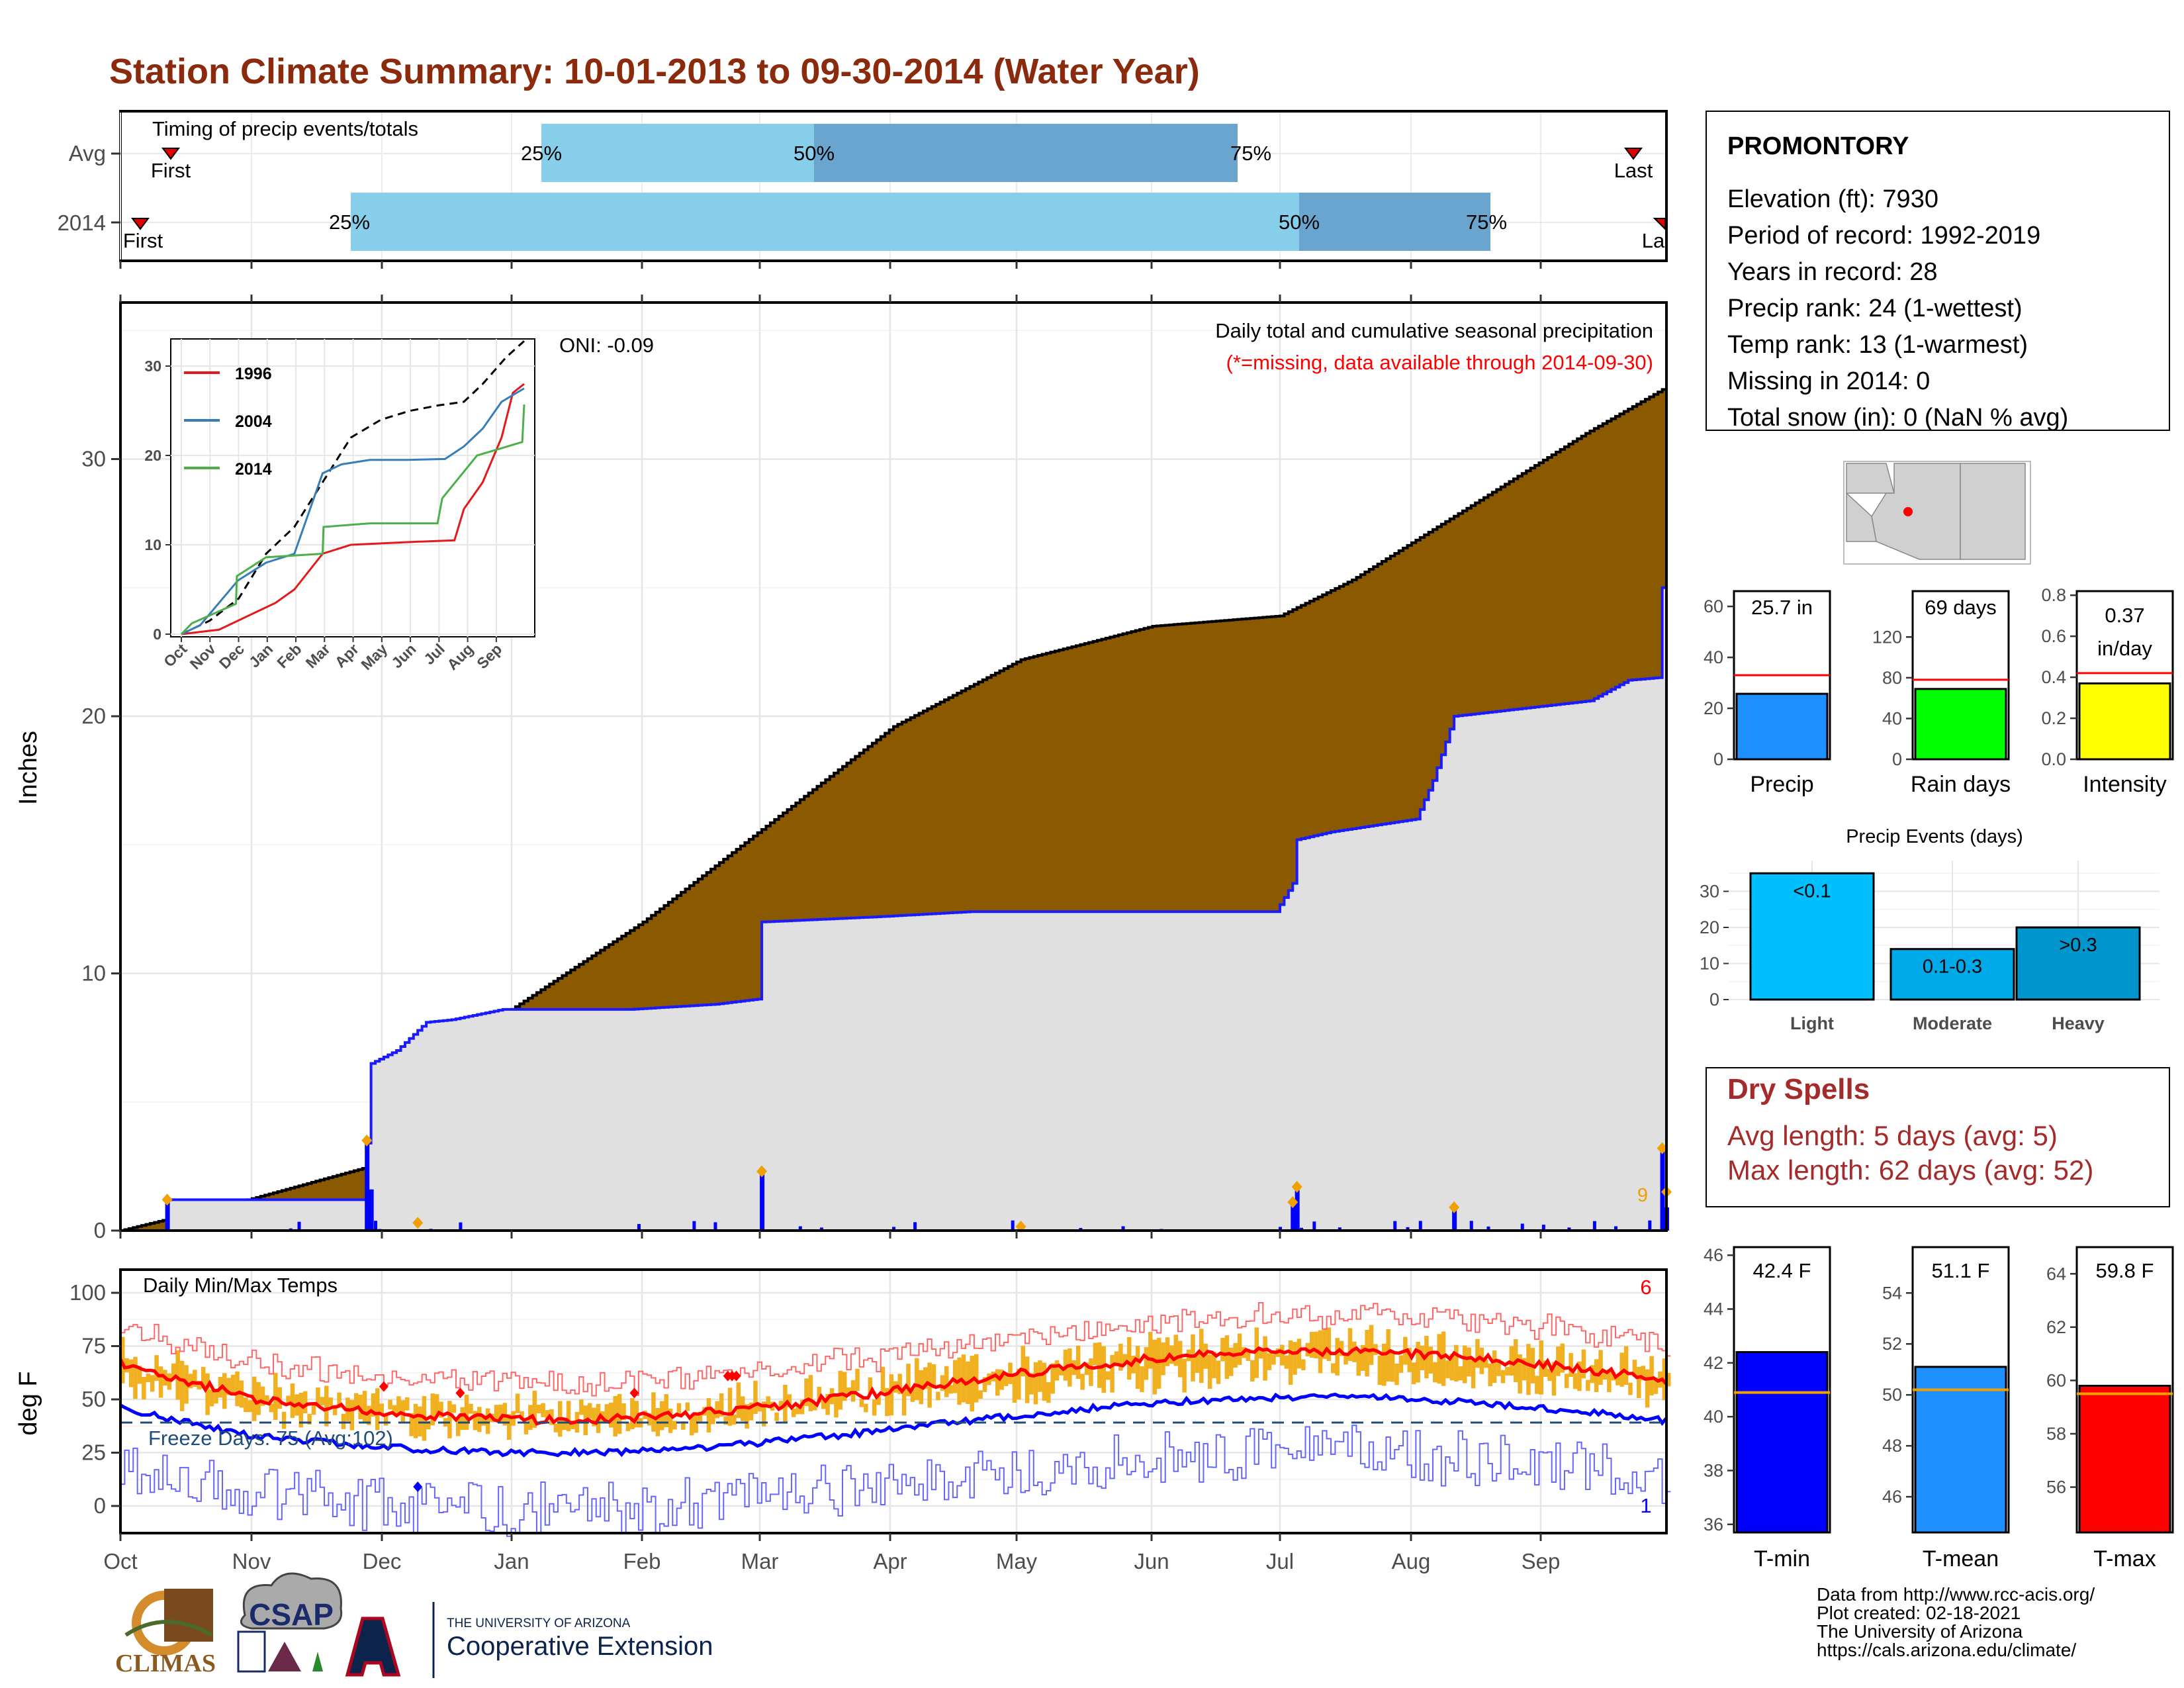 The image size is (2184, 1688). Describe the element at coordinates (1892, 718) in the screenshot. I see `summary-tick-label: 40` at that location.